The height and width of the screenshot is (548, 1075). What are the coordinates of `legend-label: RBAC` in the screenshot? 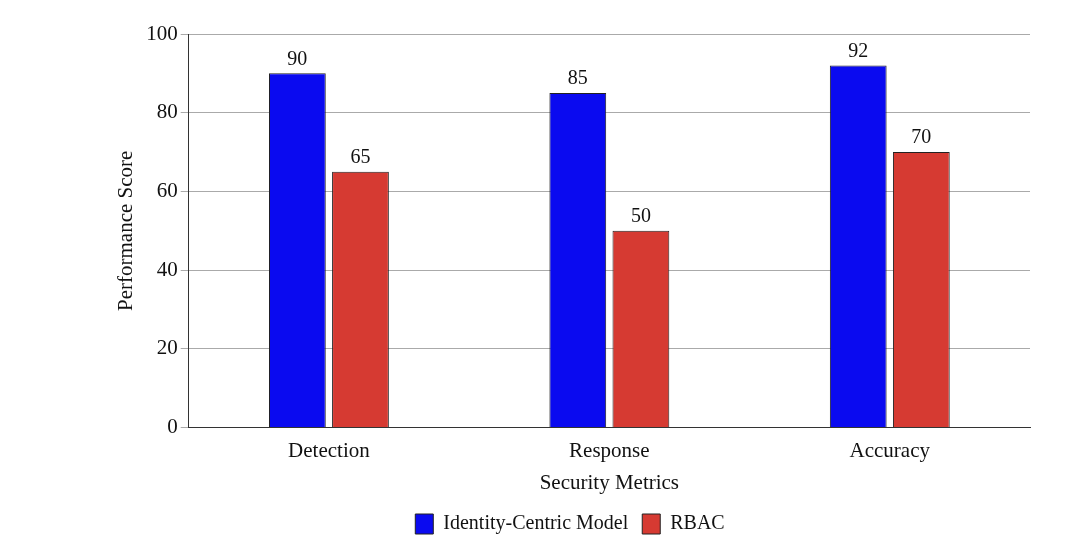 It's located at (697, 522).